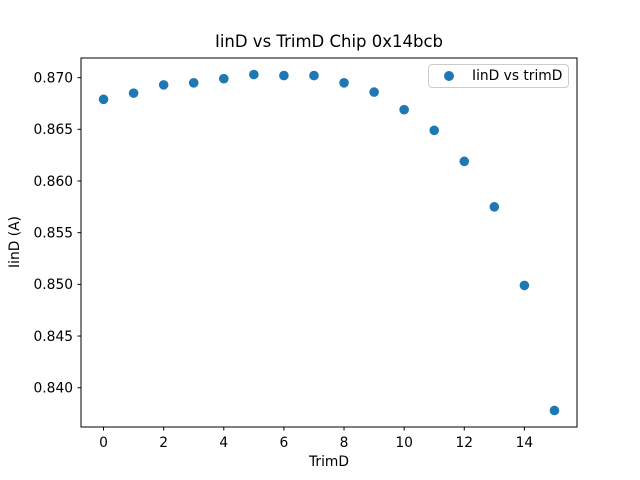  Describe the element at coordinates (464, 443) in the screenshot. I see `x-tick-label: 12` at that location.